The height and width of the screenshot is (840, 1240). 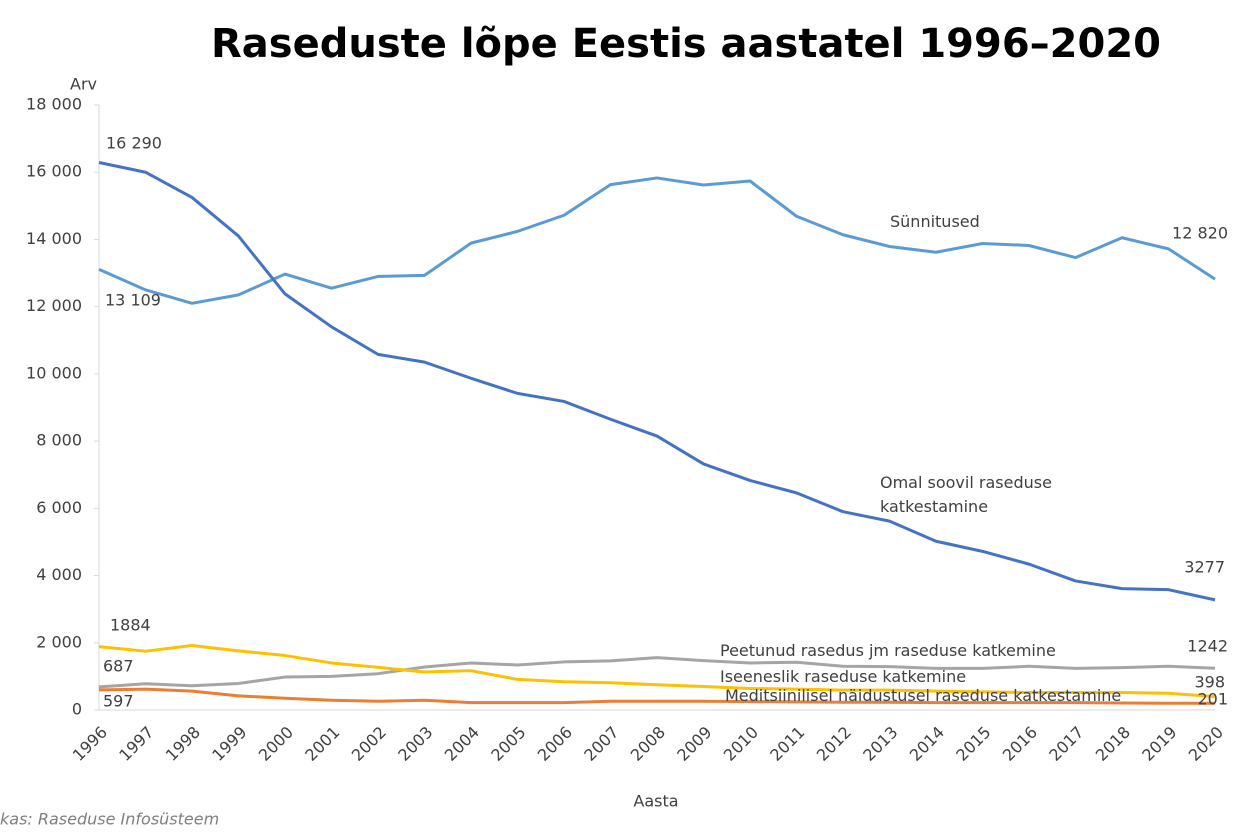 I want to click on x-tick-label: 2012, so click(x=834, y=744).